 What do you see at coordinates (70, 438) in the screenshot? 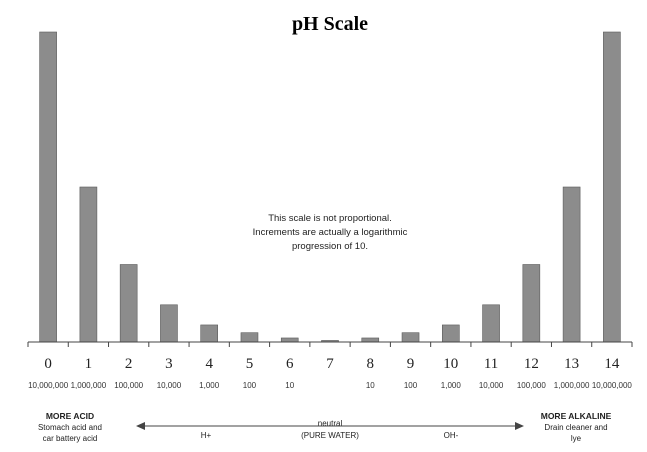
I see `acid-label-line-3: car battery acid` at bounding box center [70, 438].